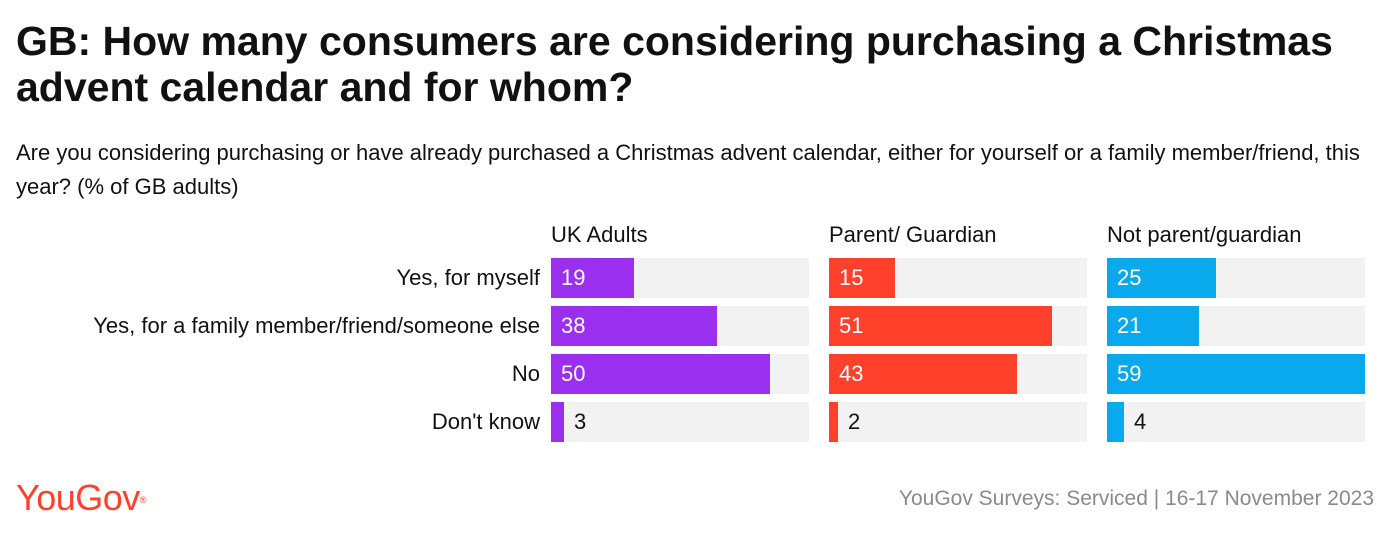  Describe the element at coordinates (1236, 278) in the screenshot. I see `bar-track: 25` at that location.